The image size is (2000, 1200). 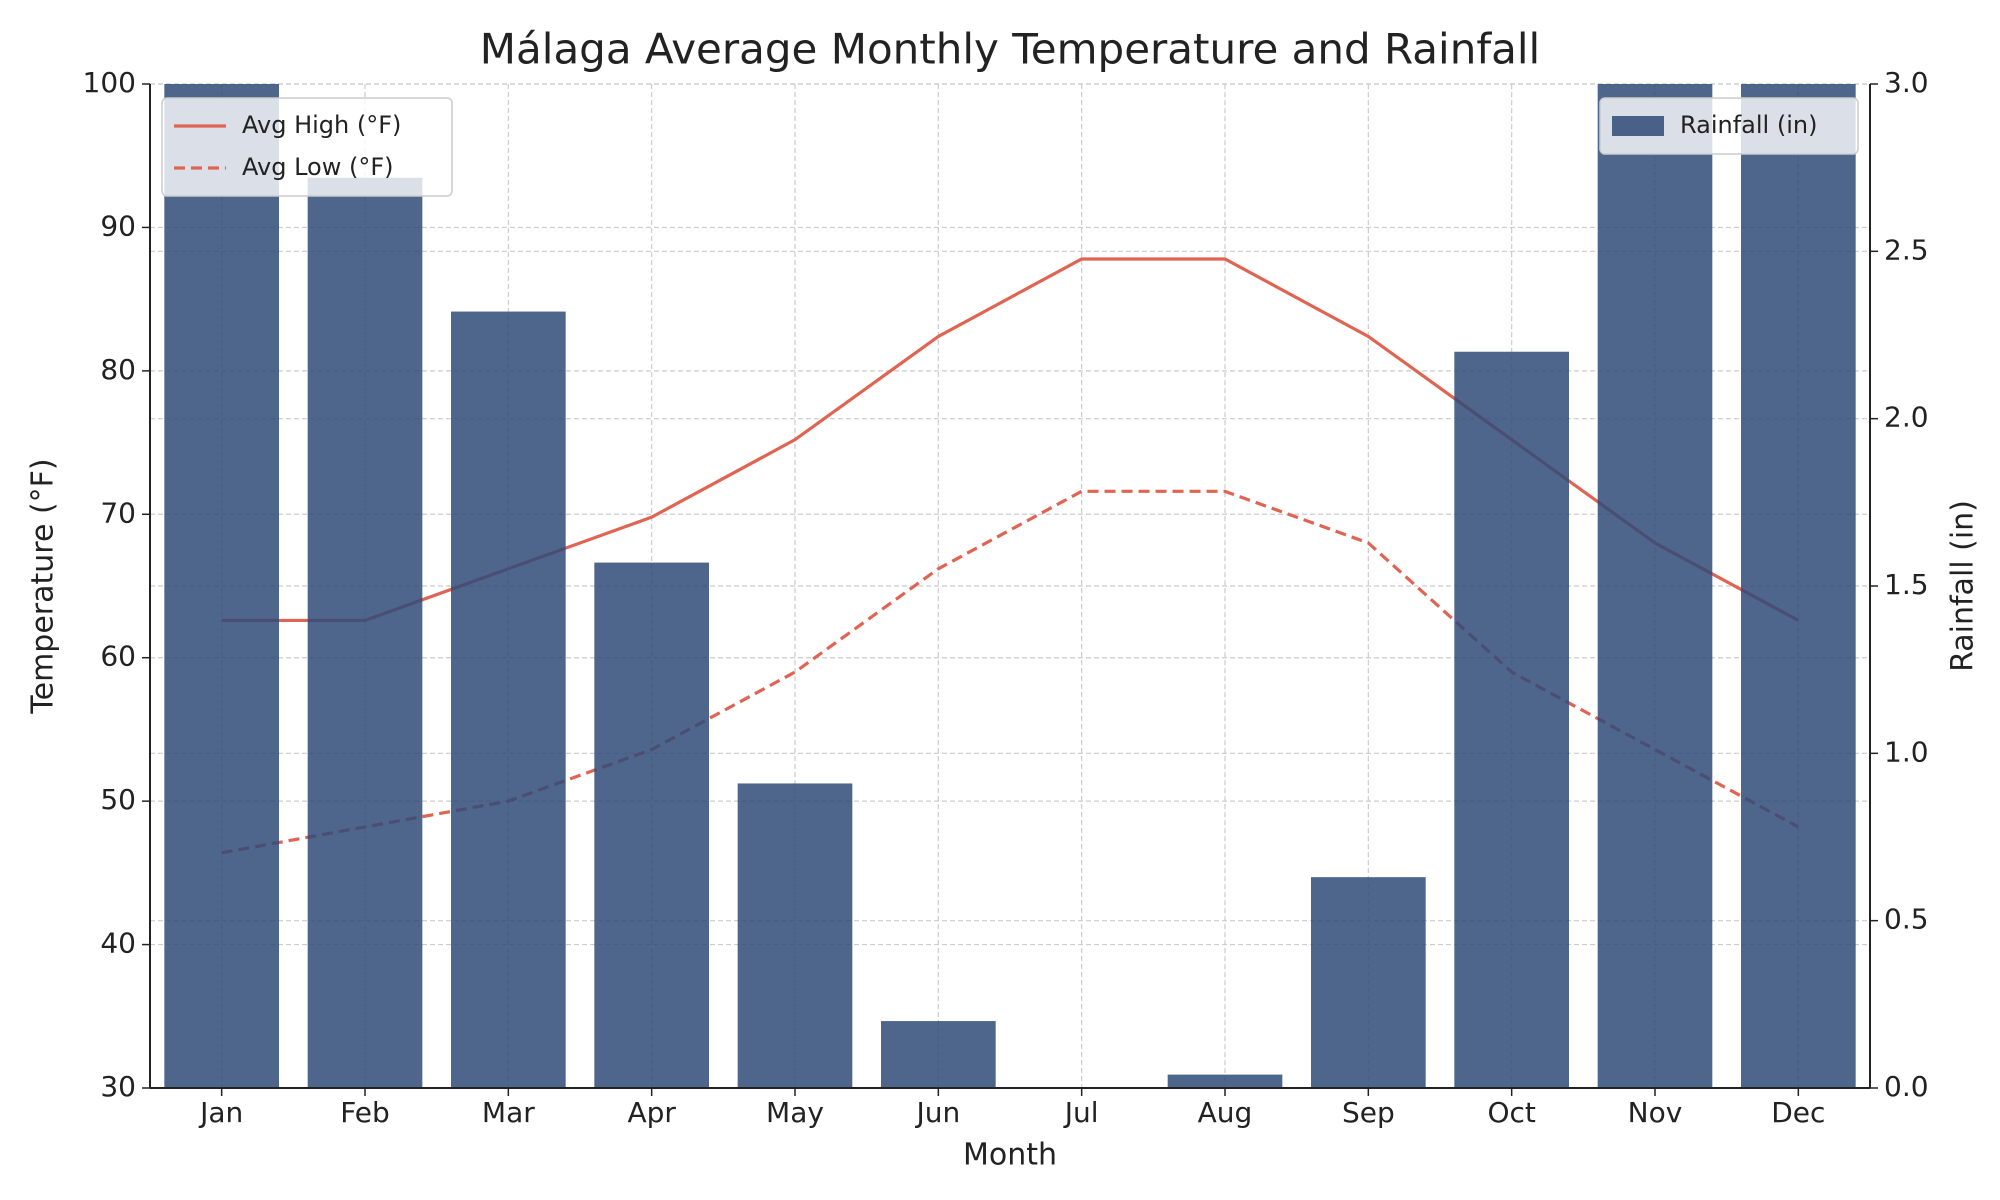 I want to click on legend-swatch, so click(x=1638, y=126).